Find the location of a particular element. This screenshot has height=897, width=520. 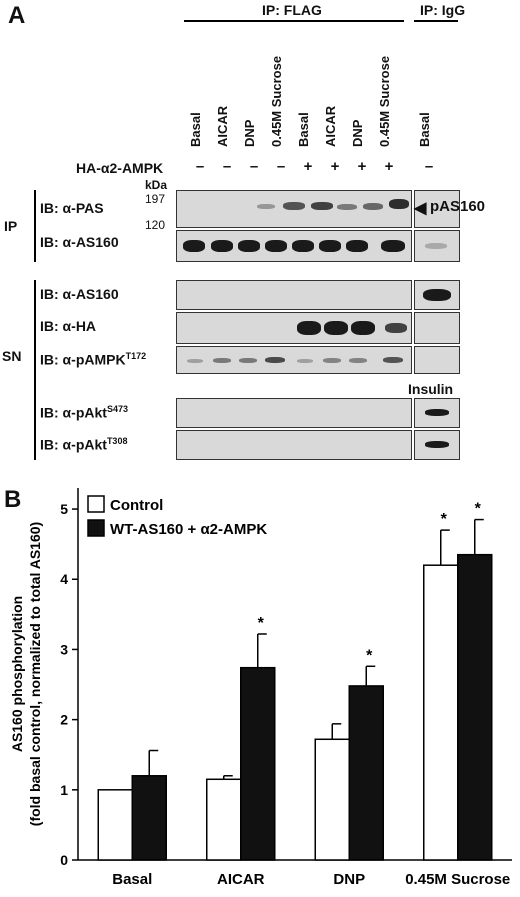

ip-flag-header: IP: FLAG is located at coordinates (292, 10).